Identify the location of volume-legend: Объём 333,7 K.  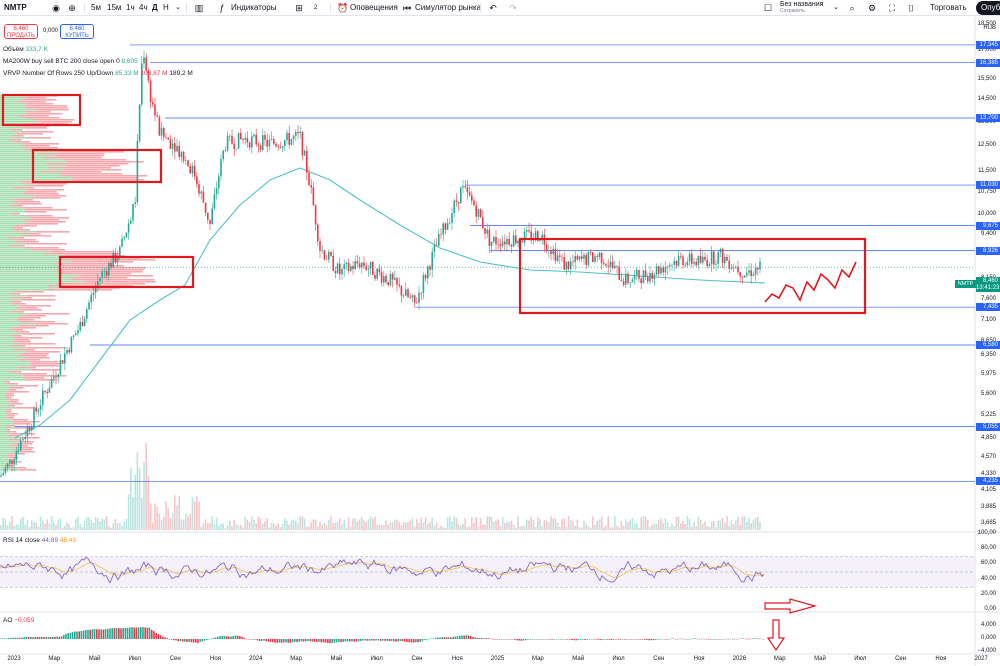
(25, 49).